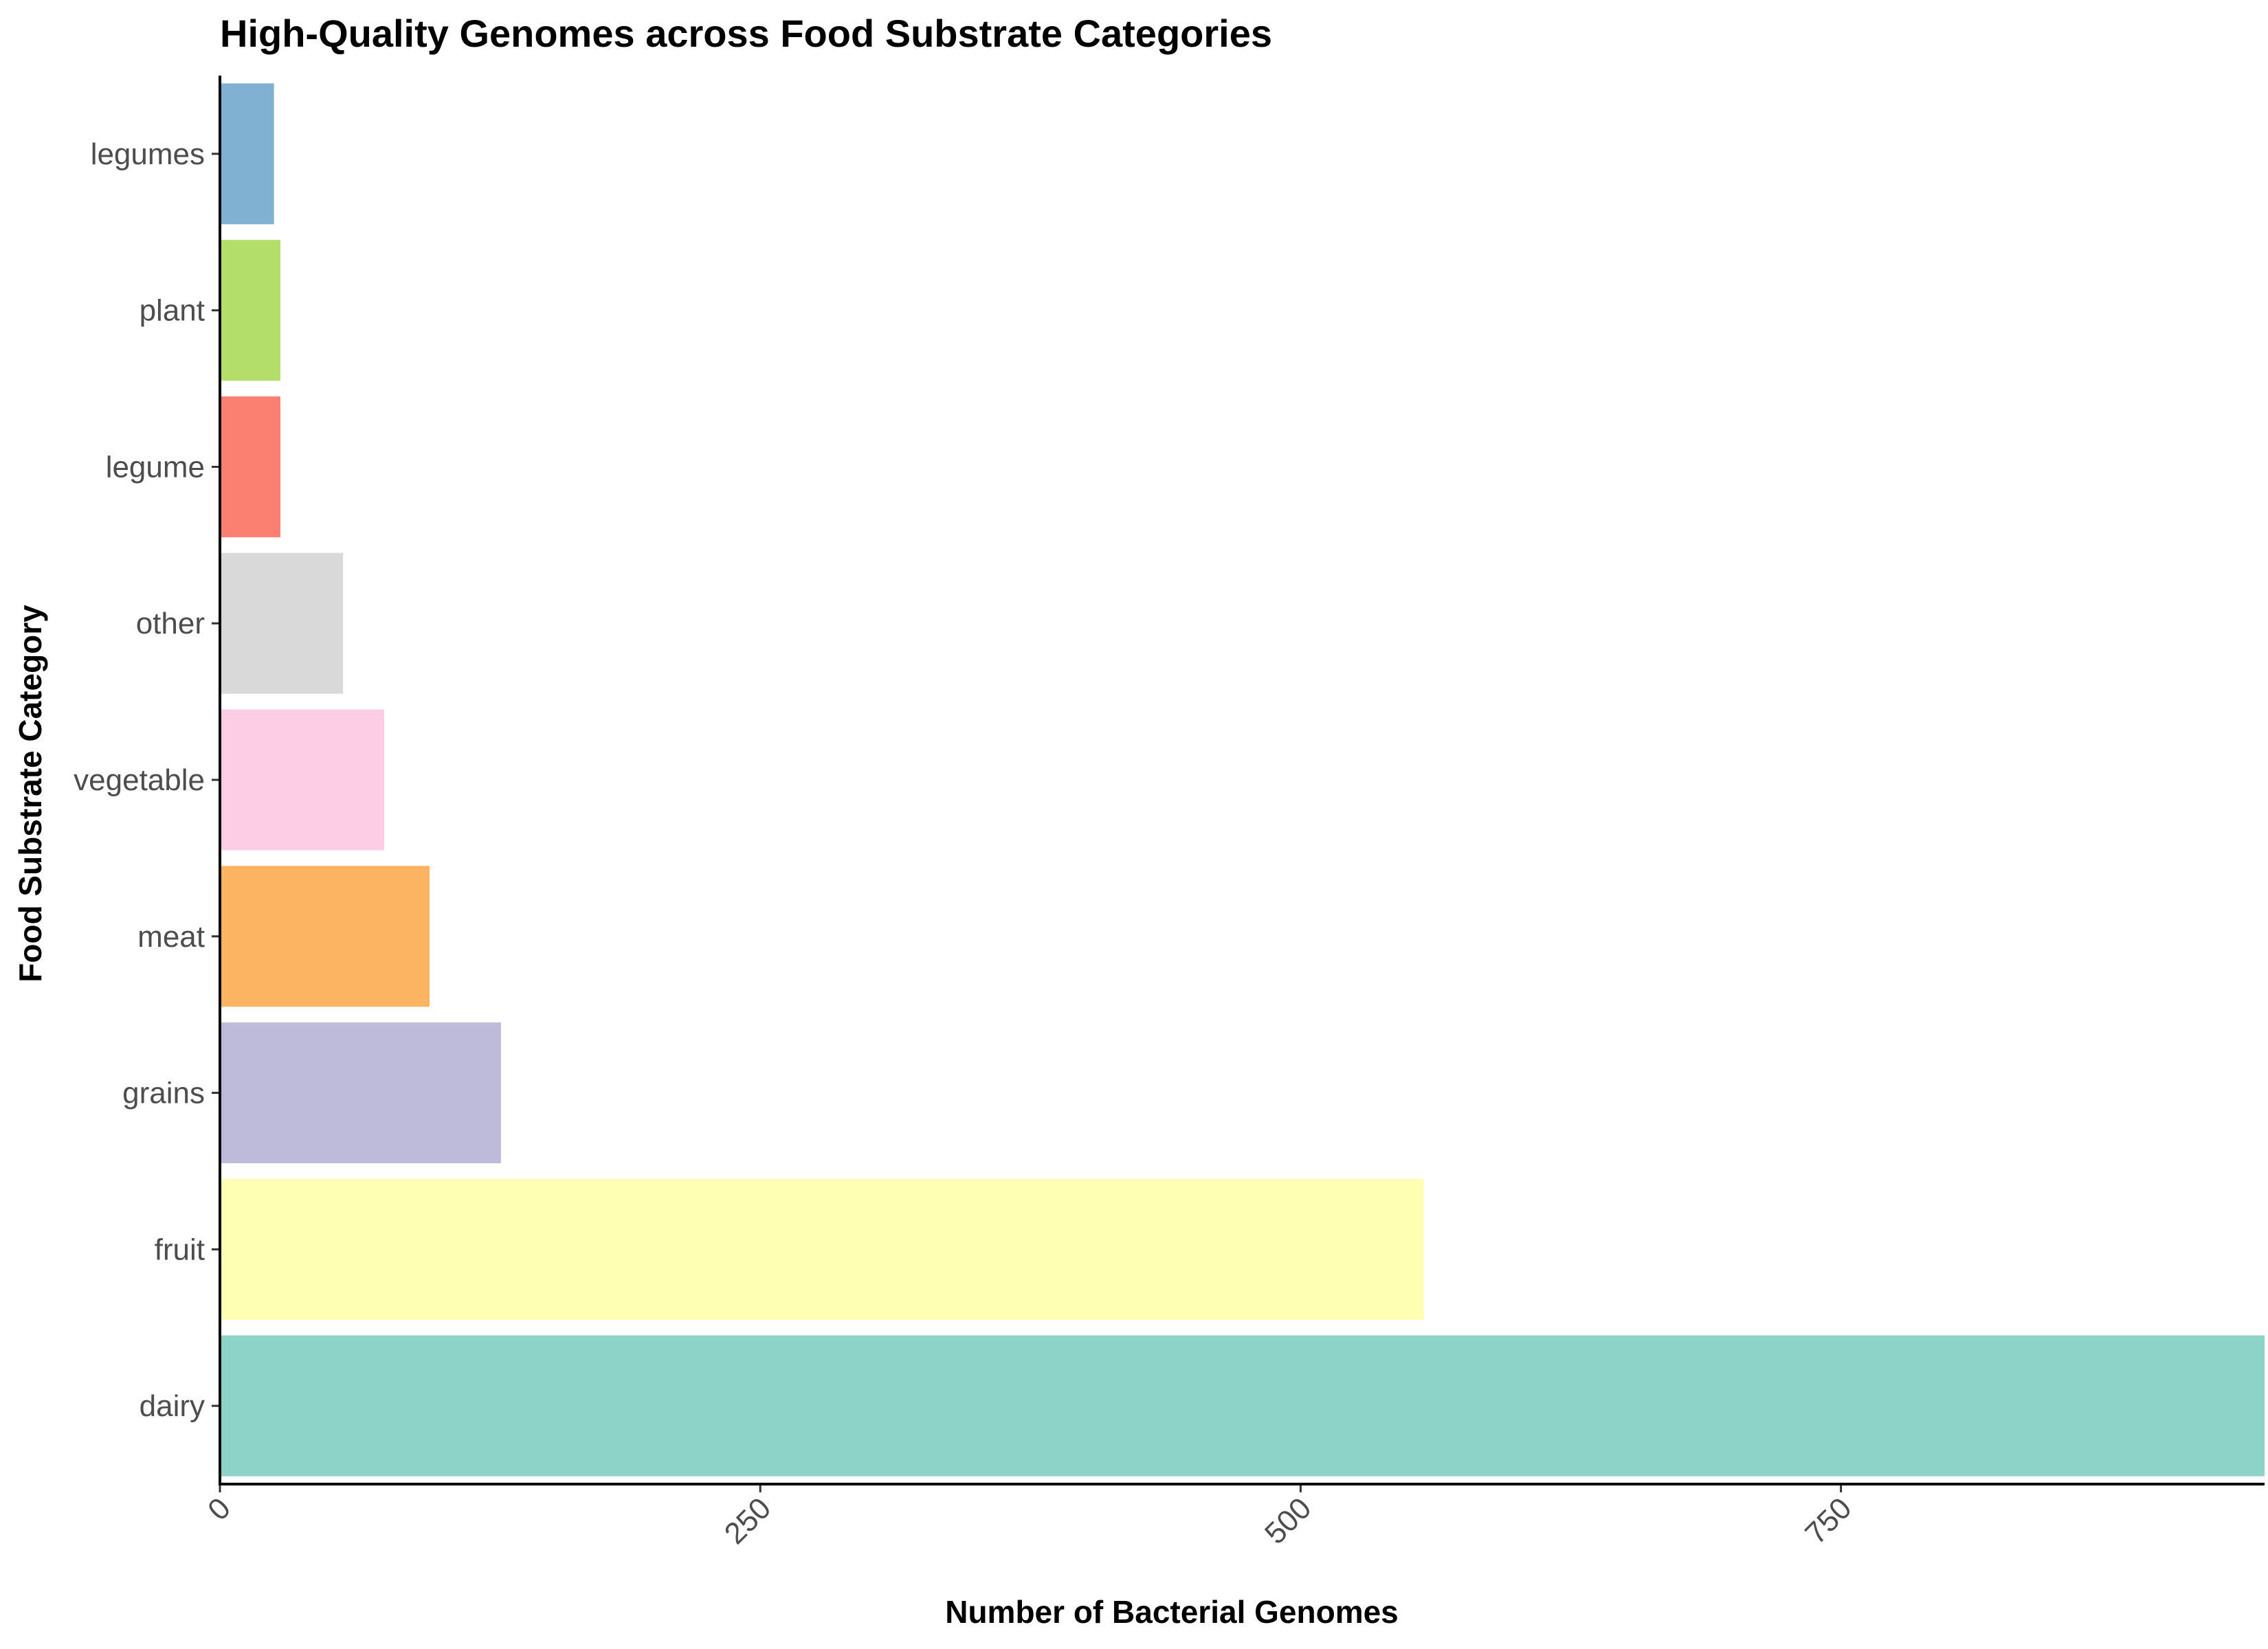 The height and width of the screenshot is (1649, 2268). What do you see at coordinates (247, 154) in the screenshot?
I see `bar-legumes` at bounding box center [247, 154].